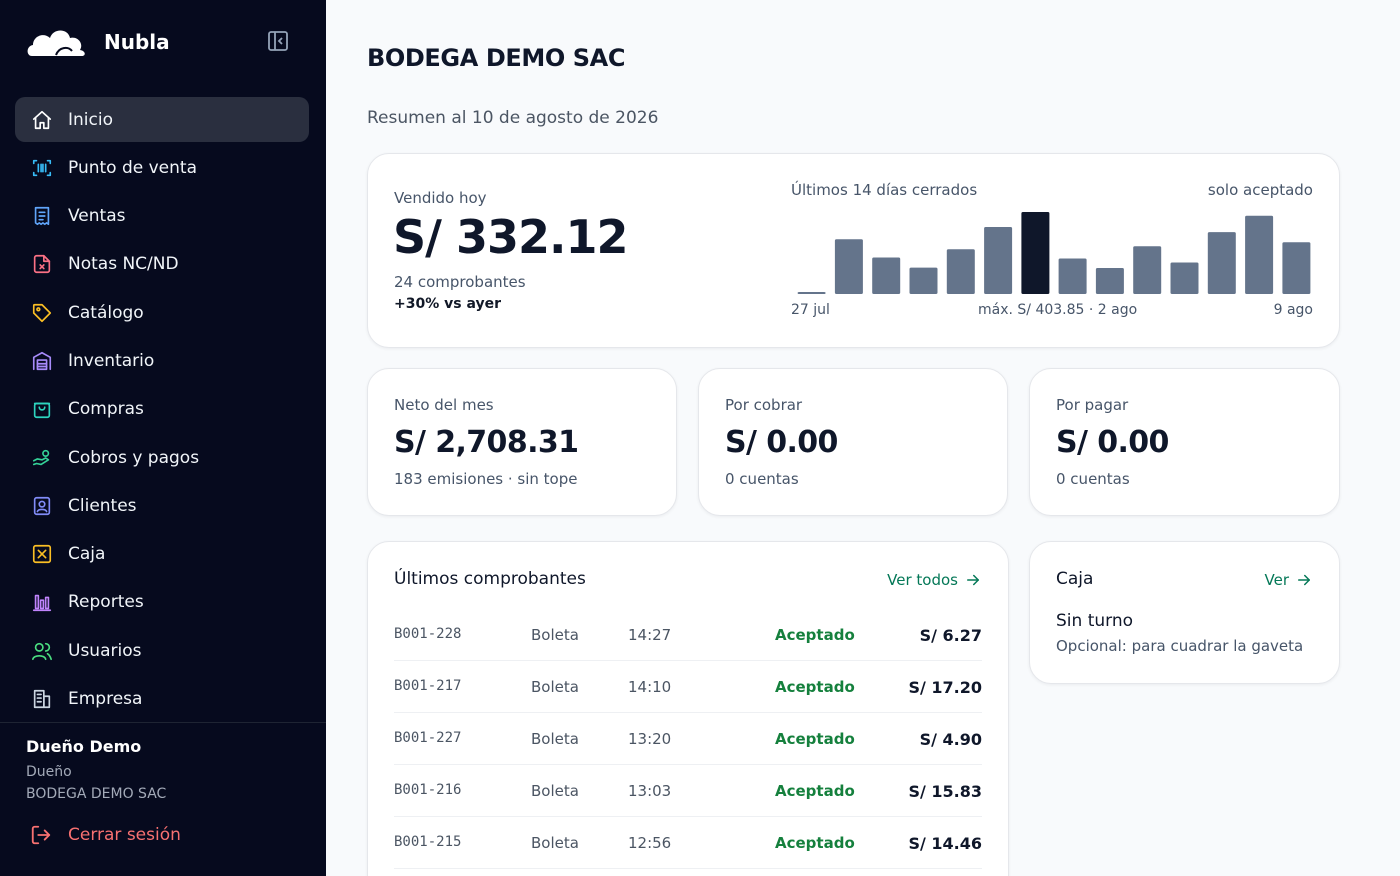 The image size is (1400, 876). Describe the element at coordinates (428, 686) in the screenshot. I see `receipt-number: B001-217` at that location.